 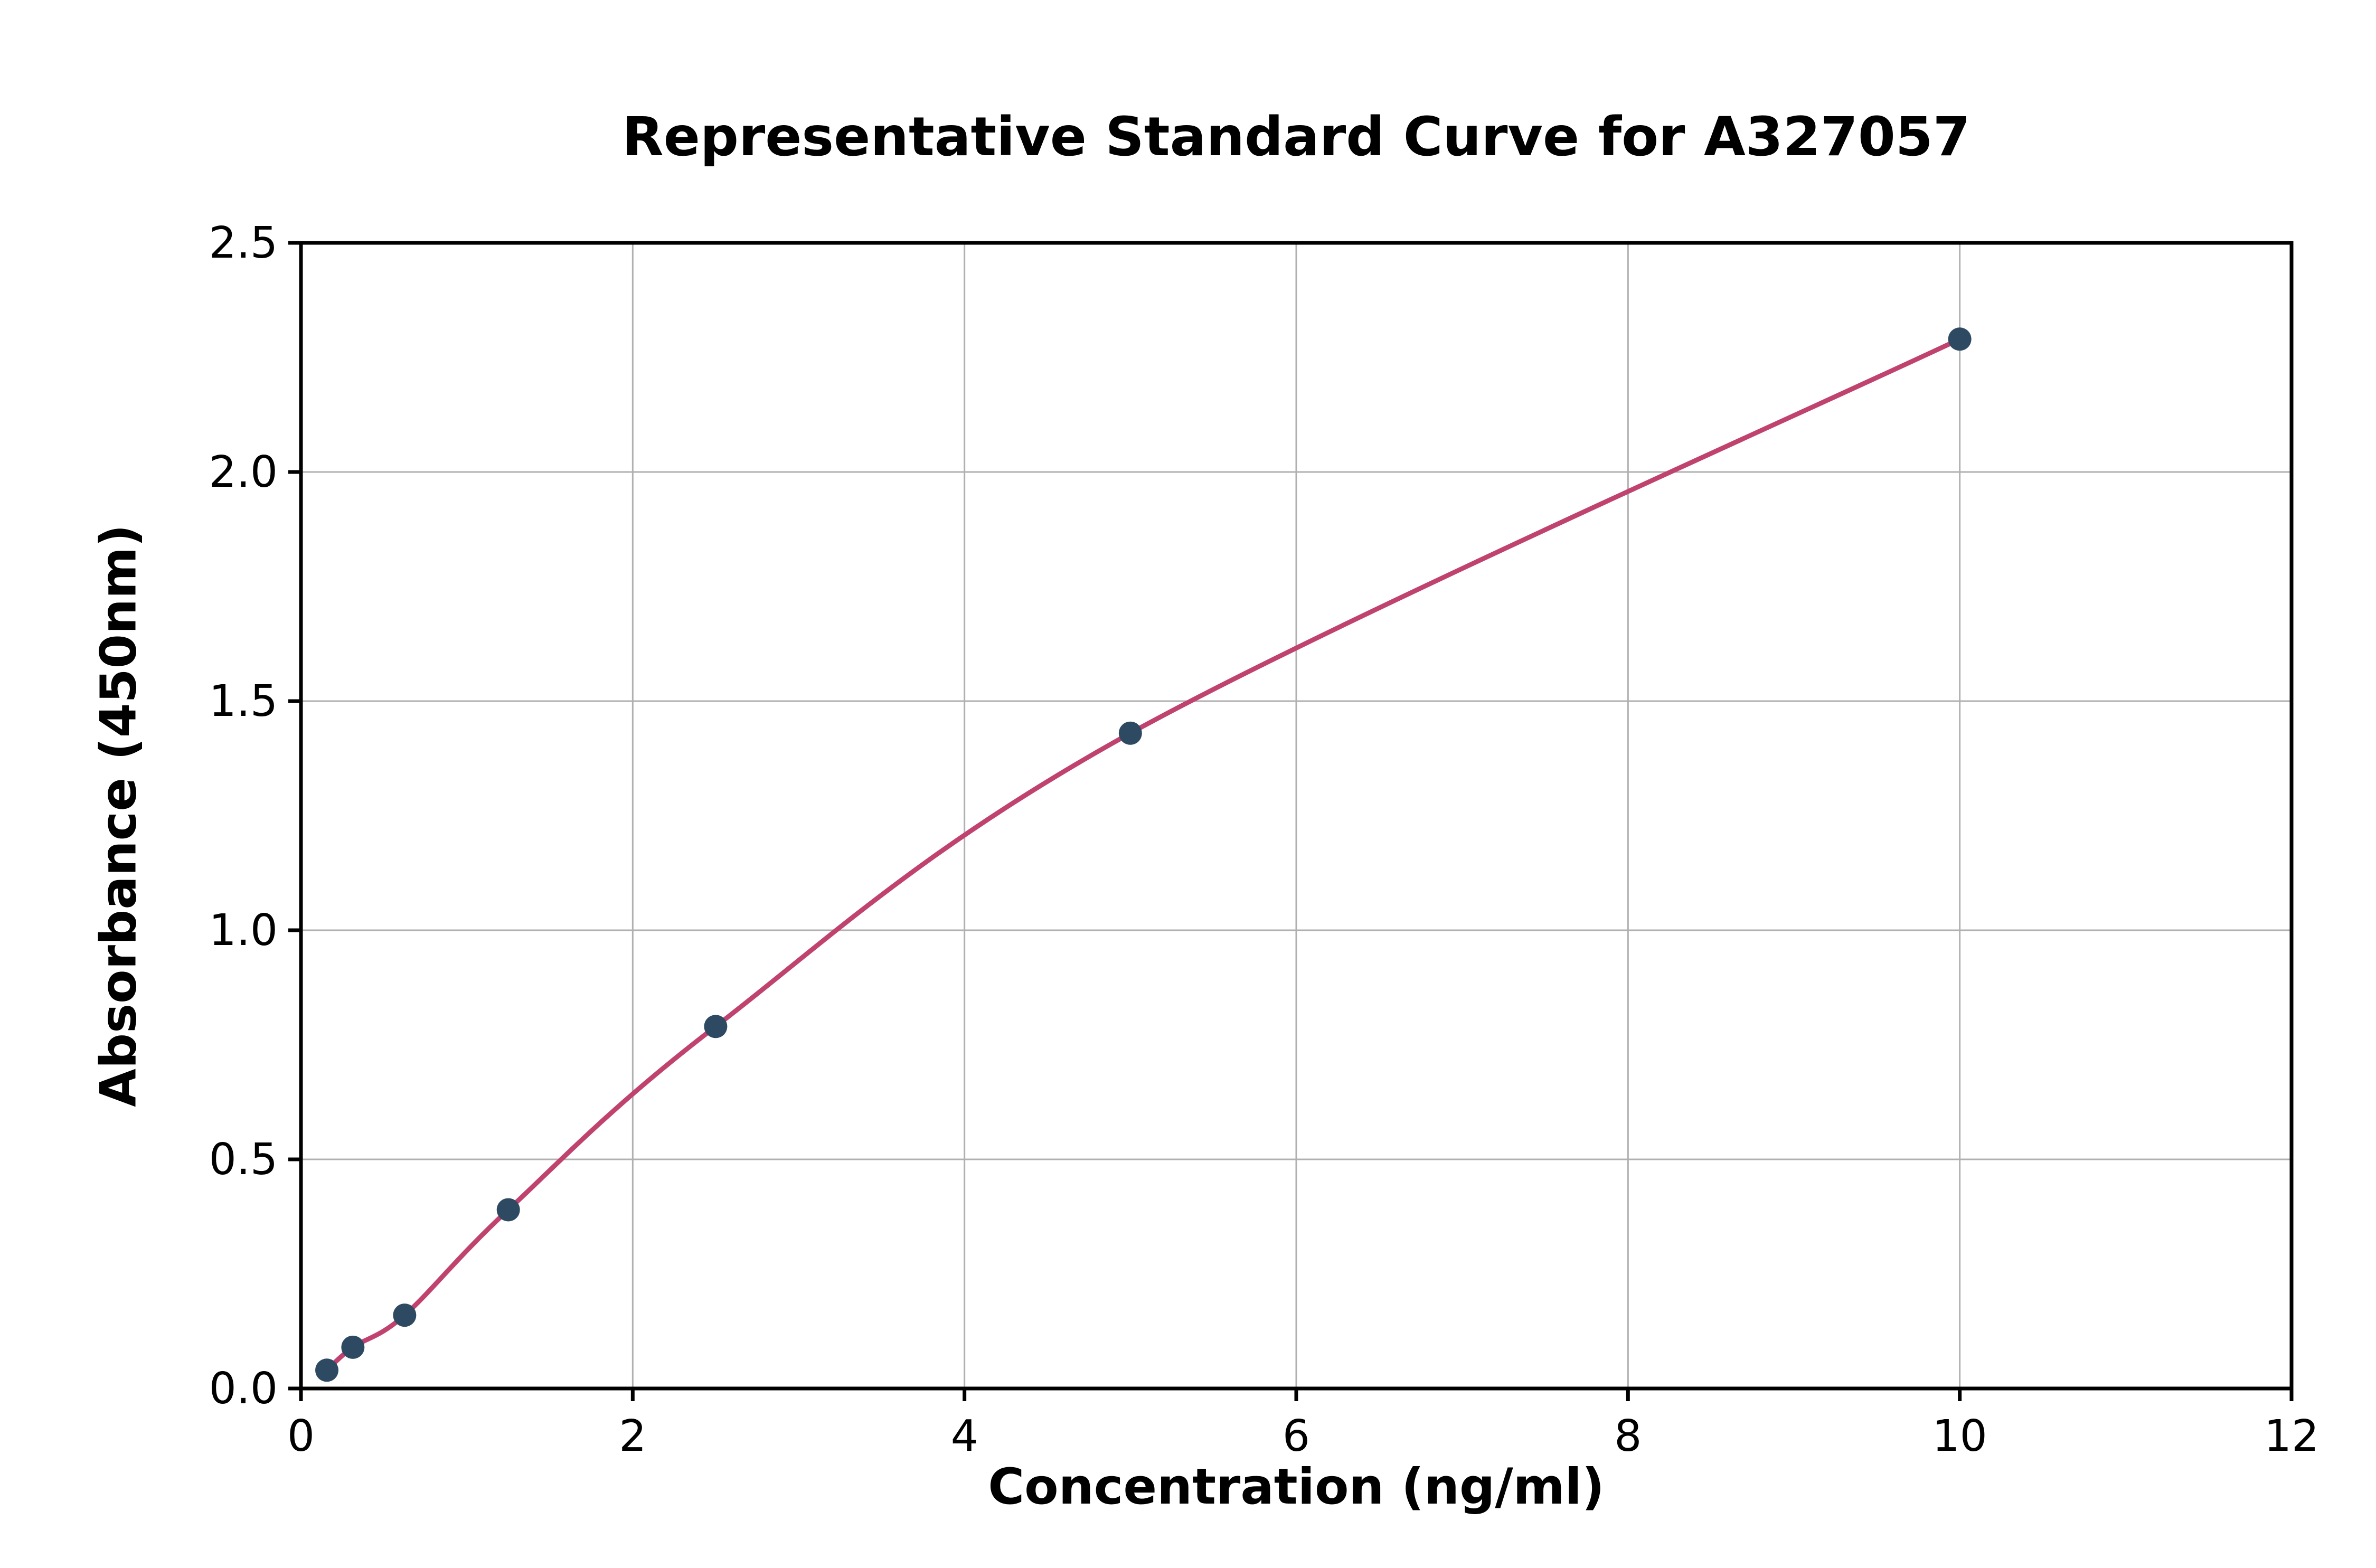 I want to click on x-tick-label: 4, so click(x=965, y=1436).